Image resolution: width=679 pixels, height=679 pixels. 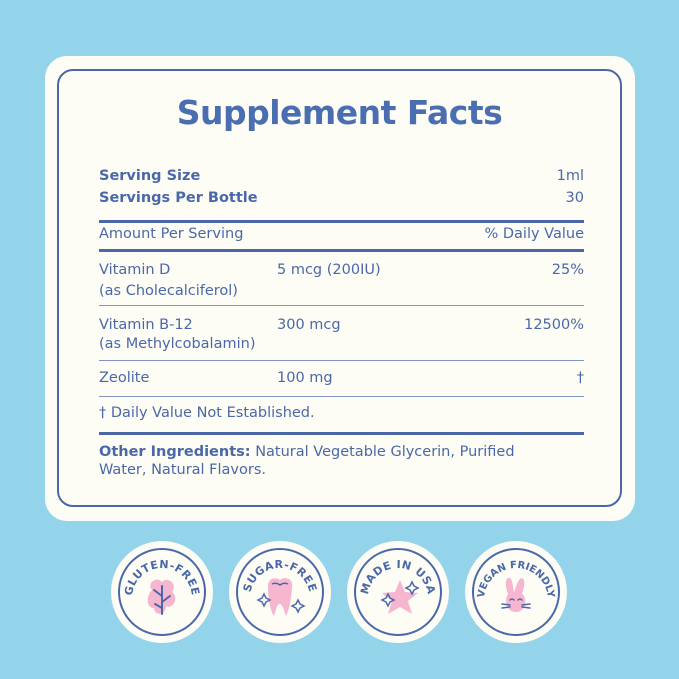 I want to click on serving-size-row: Serving Size 1ml, so click(x=341, y=176).